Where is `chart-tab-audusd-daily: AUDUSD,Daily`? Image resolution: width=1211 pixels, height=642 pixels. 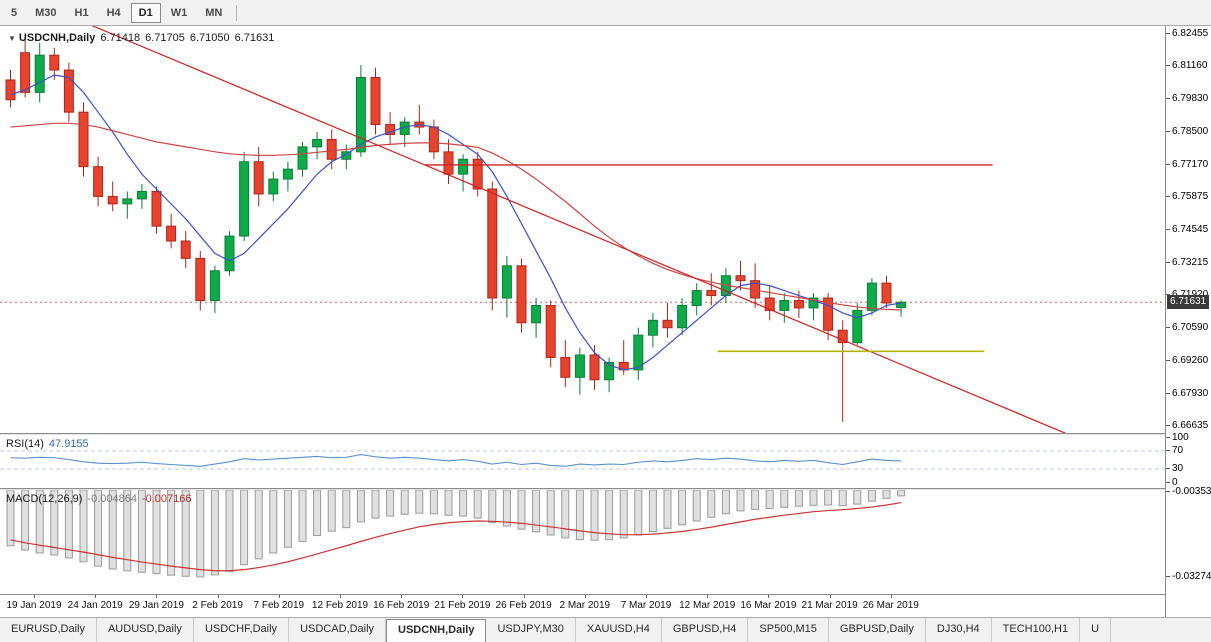 chart-tab-audusd-daily: AUDUSD,Daily is located at coordinates (145, 630).